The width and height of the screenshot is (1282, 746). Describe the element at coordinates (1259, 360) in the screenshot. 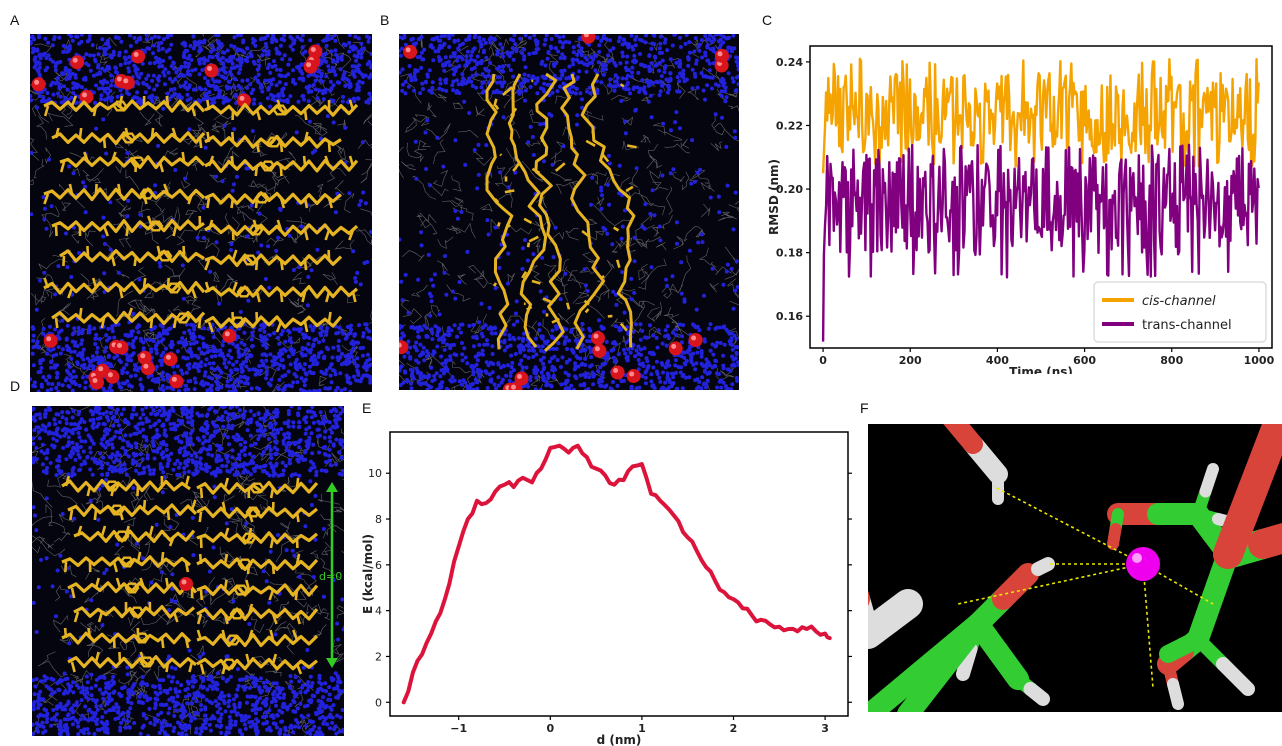

I see `x-tick-label: 1000` at that location.